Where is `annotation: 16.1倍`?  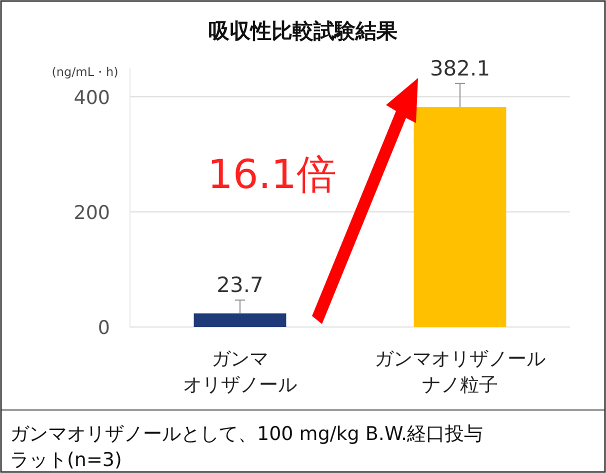
annotation: 16.1倍 is located at coordinates (272, 175).